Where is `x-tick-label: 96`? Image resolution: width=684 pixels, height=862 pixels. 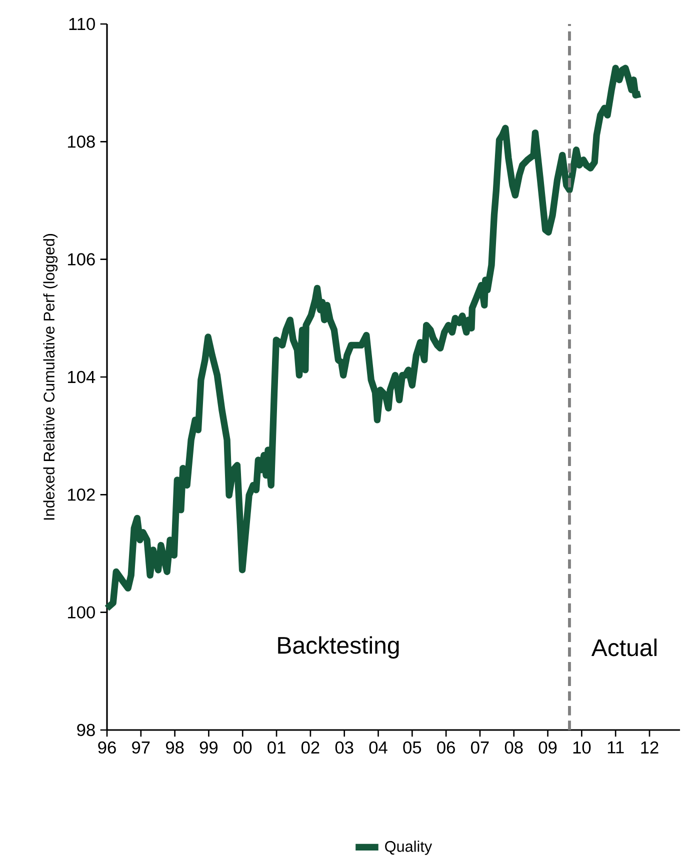
x-tick-label: 96 is located at coordinates (107, 747).